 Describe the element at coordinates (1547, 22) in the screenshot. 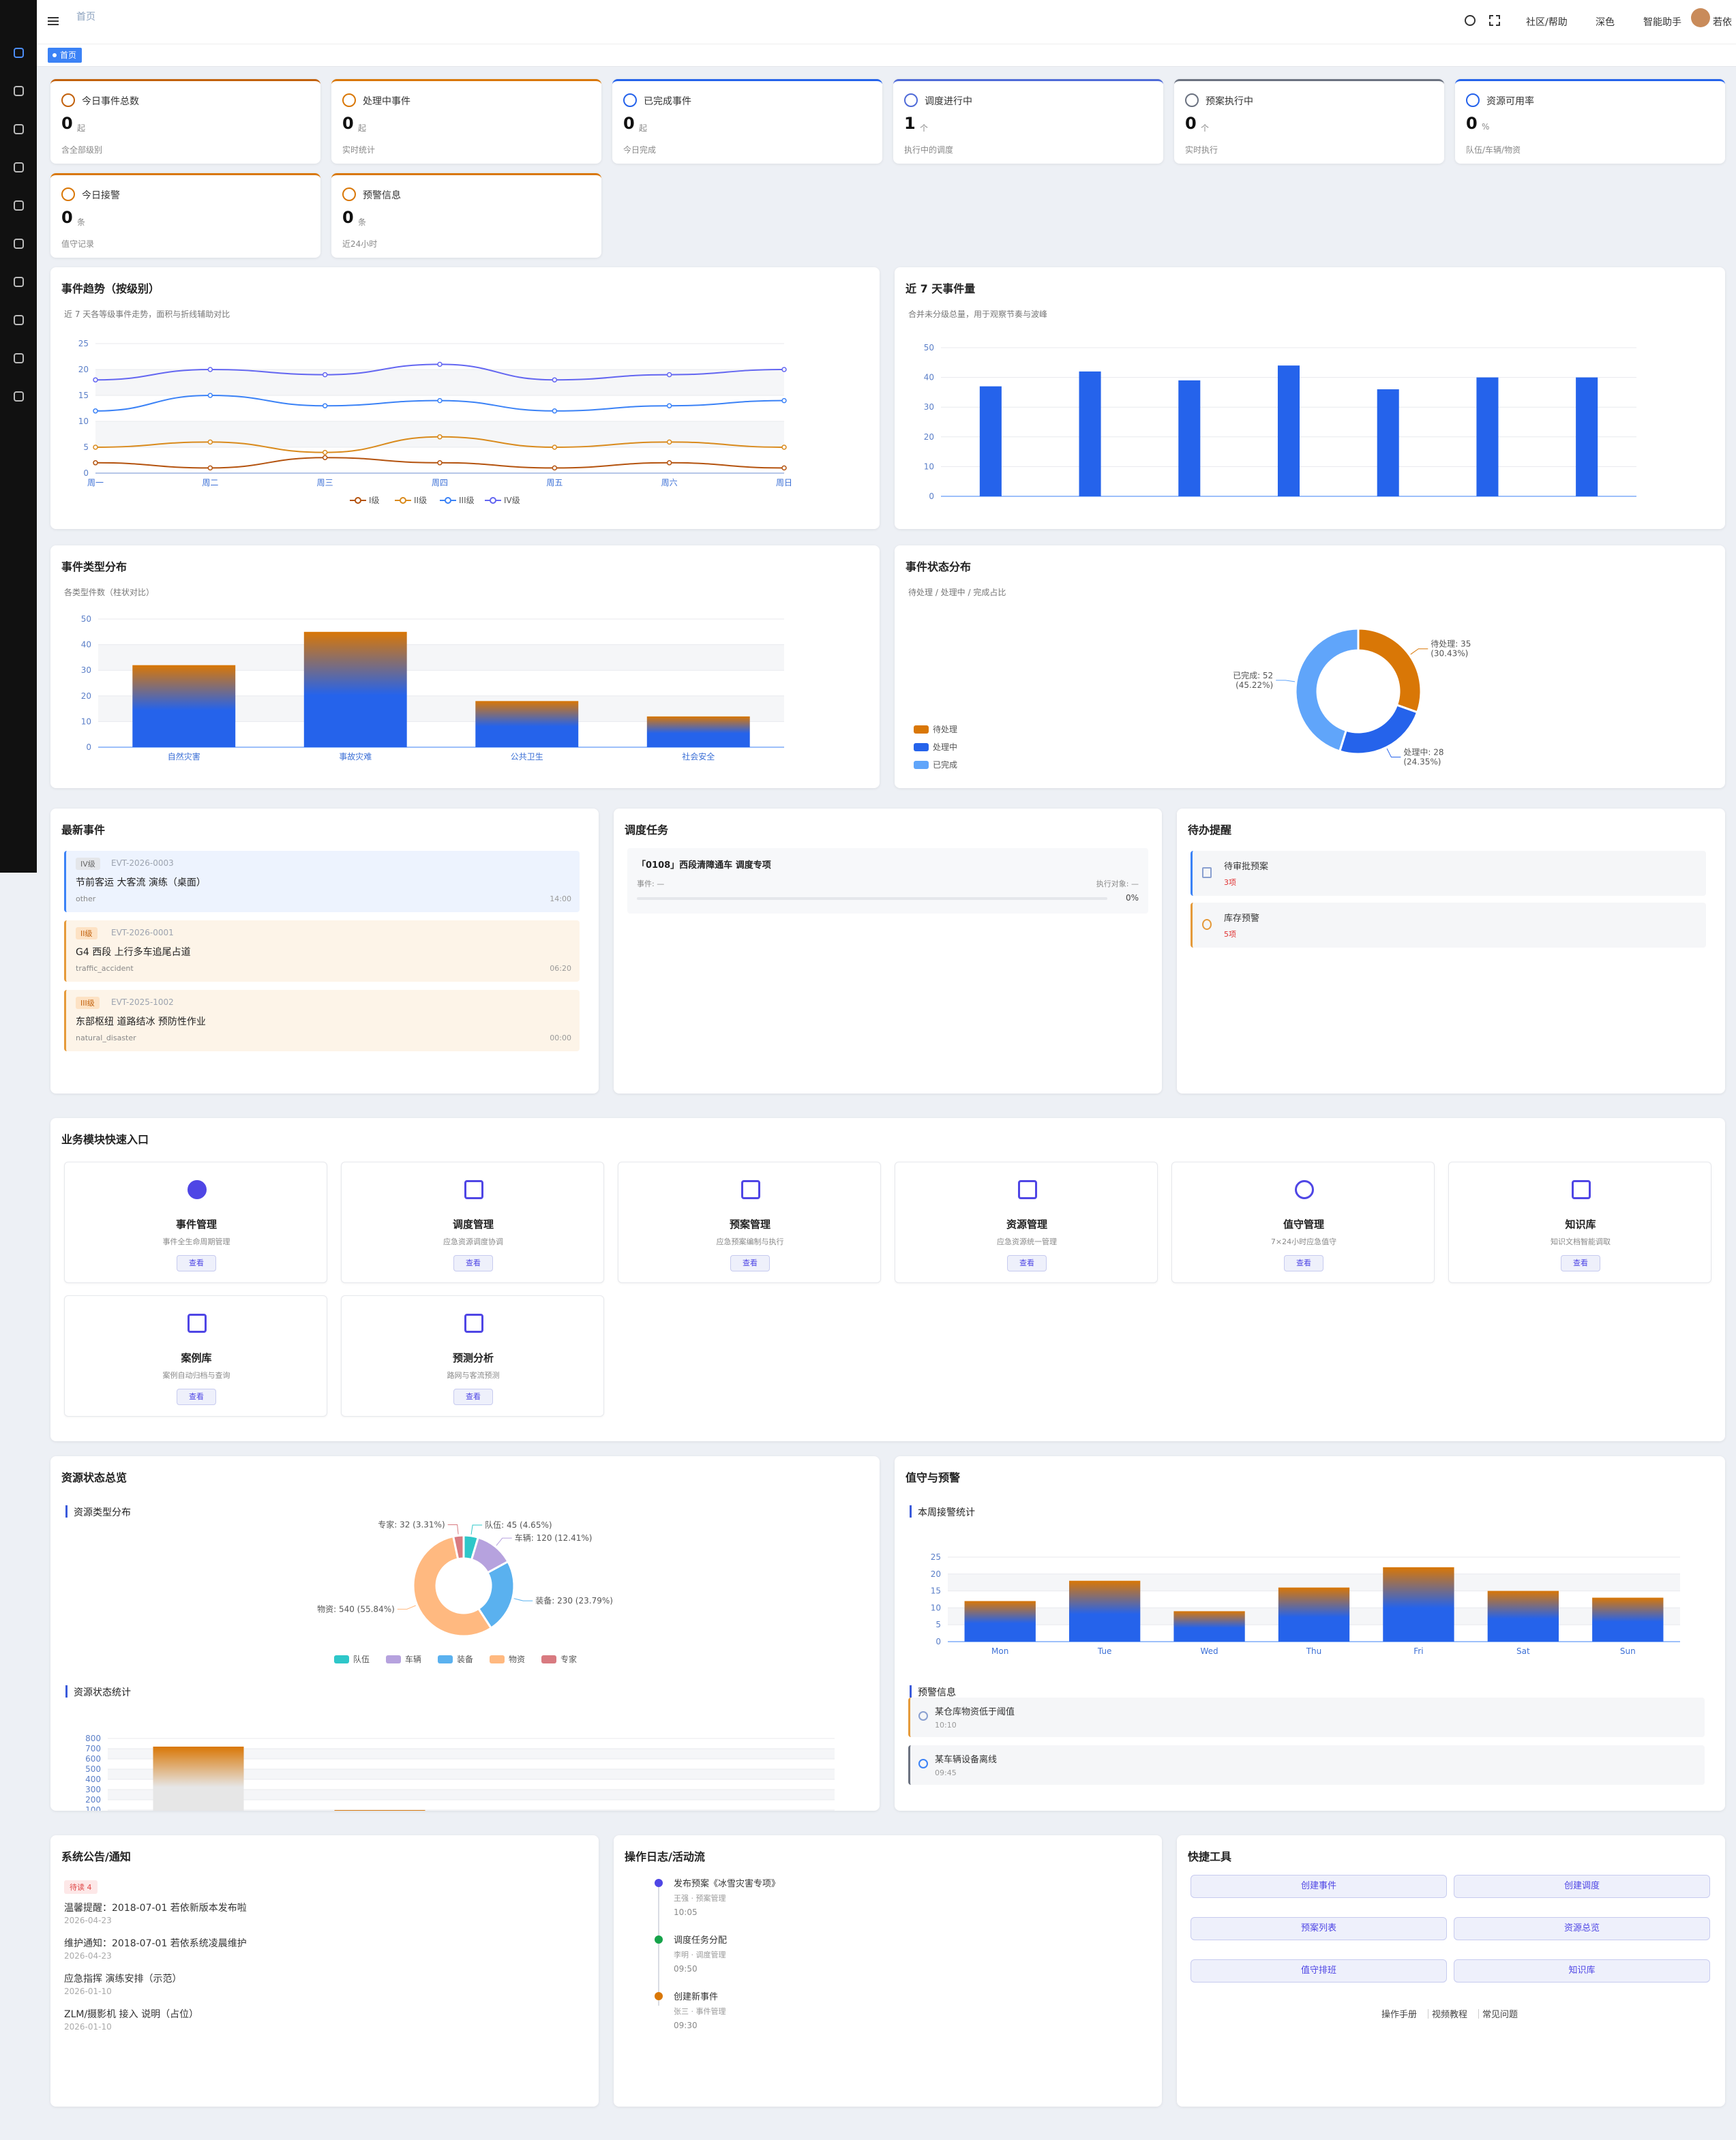

I see `header-tool: 社区/帮助` at that location.